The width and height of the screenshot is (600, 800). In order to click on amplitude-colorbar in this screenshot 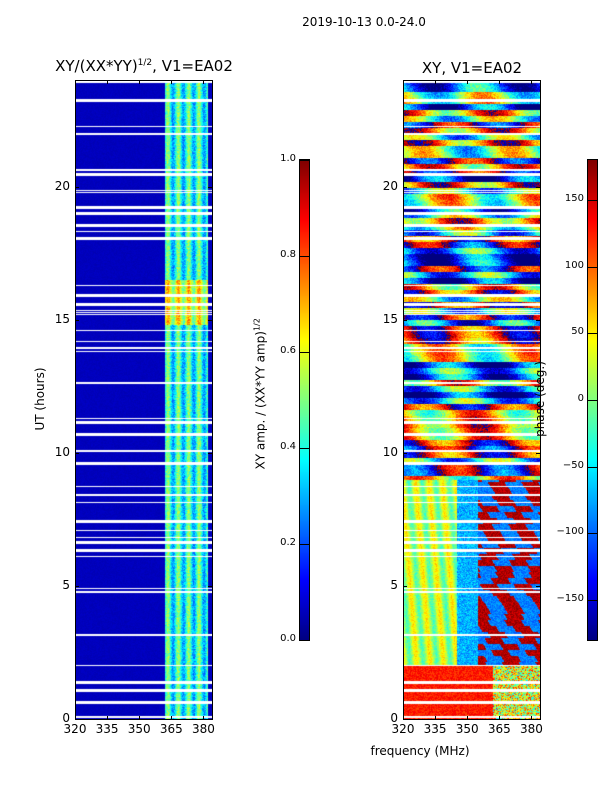, I will do `click(304, 400)`.